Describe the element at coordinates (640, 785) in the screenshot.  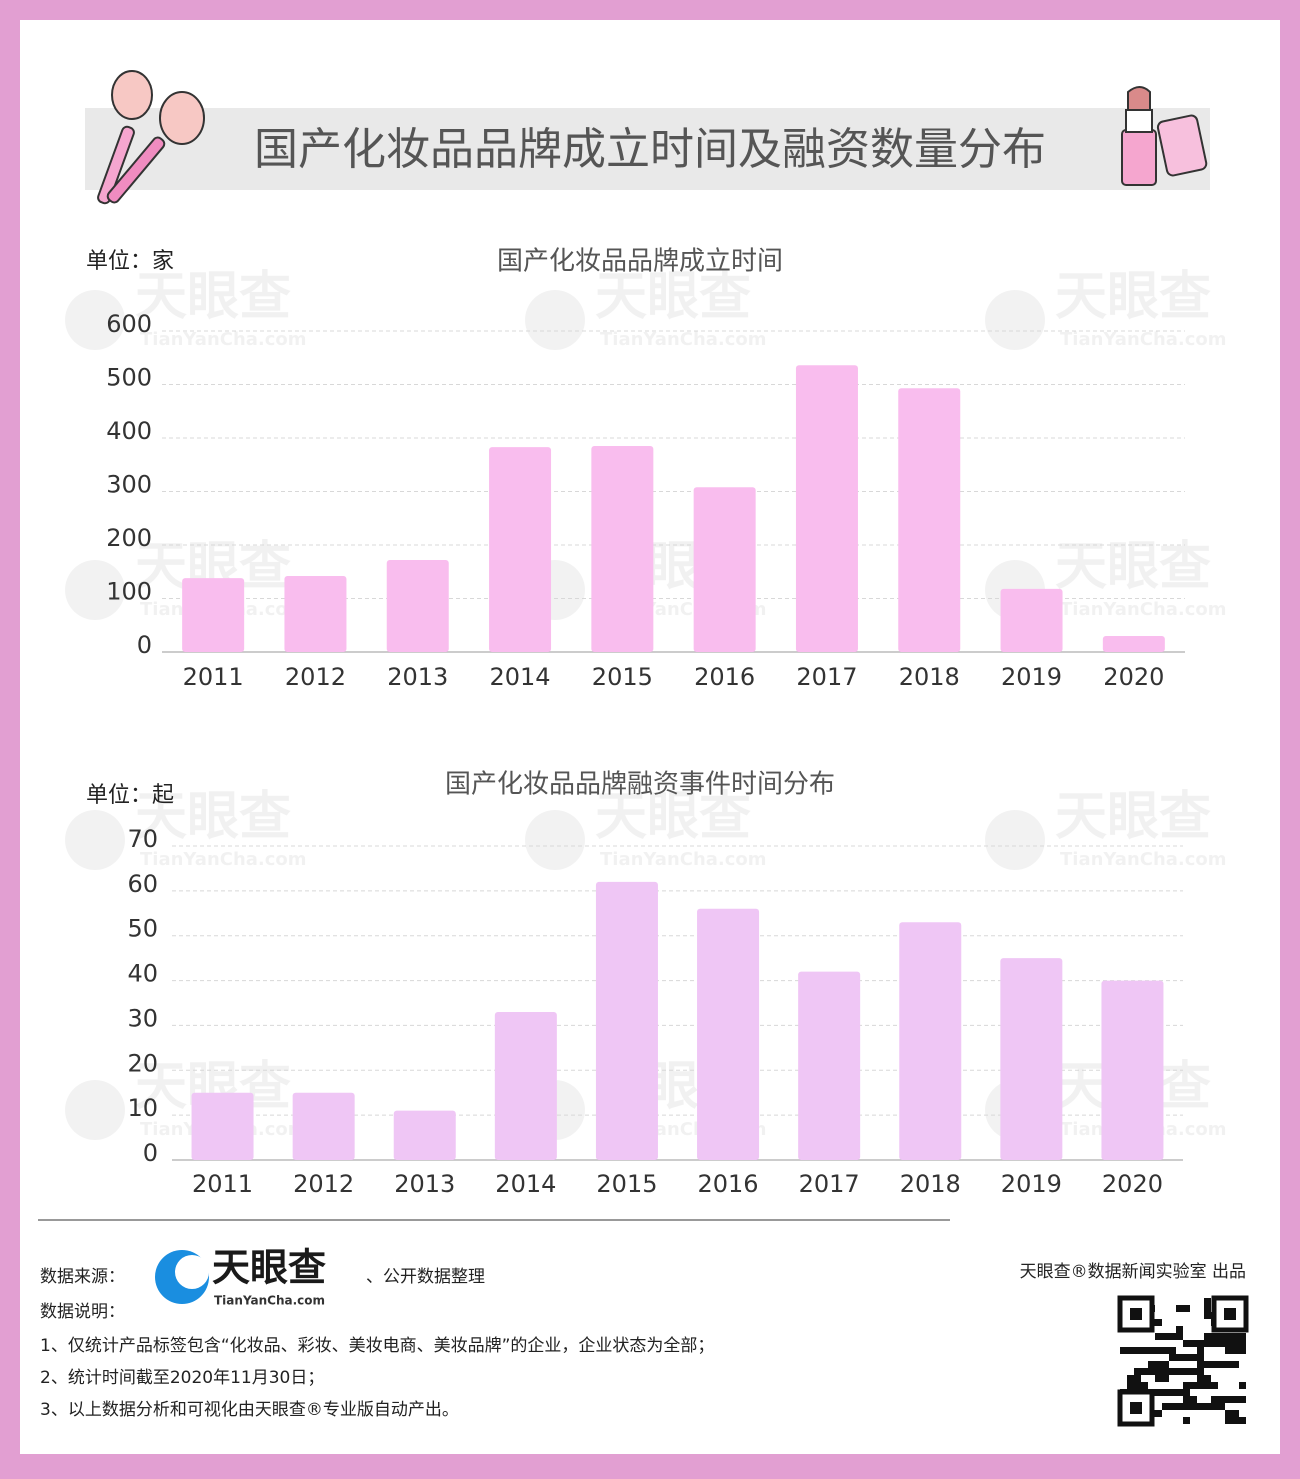
I see `chart-title: 国产化妆品品牌融资事件时间分布` at that location.